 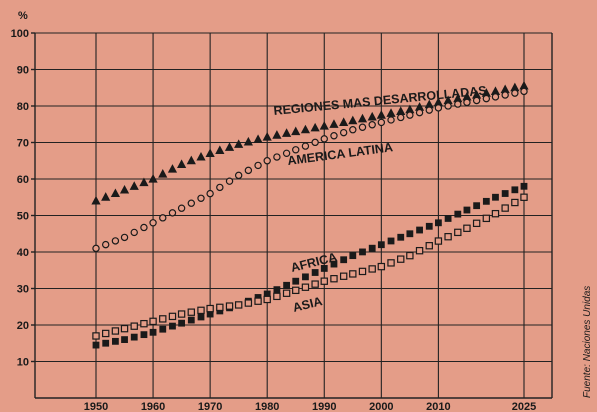 I want to click on y-tick-label-30: 30, so click(x=23, y=290).